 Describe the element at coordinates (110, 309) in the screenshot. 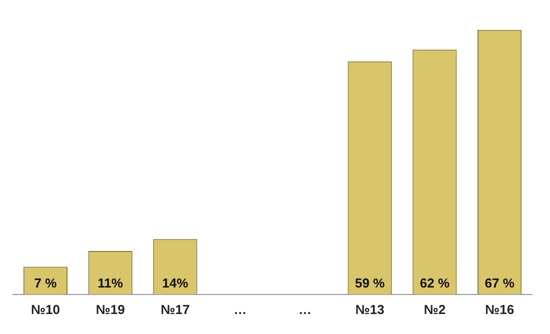

I see `x-tick-label: №19` at that location.